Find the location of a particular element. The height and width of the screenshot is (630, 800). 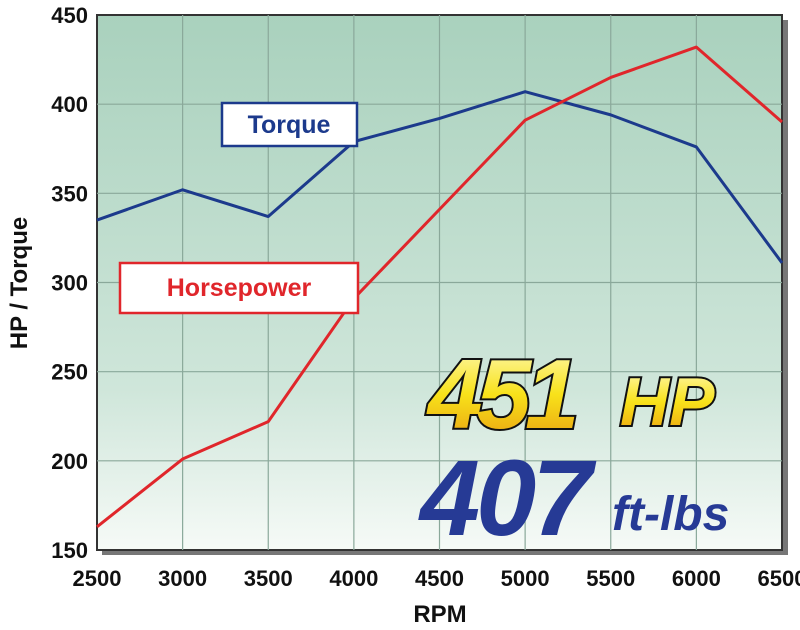

legend-torque: Torque is located at coordinates (289, 124).